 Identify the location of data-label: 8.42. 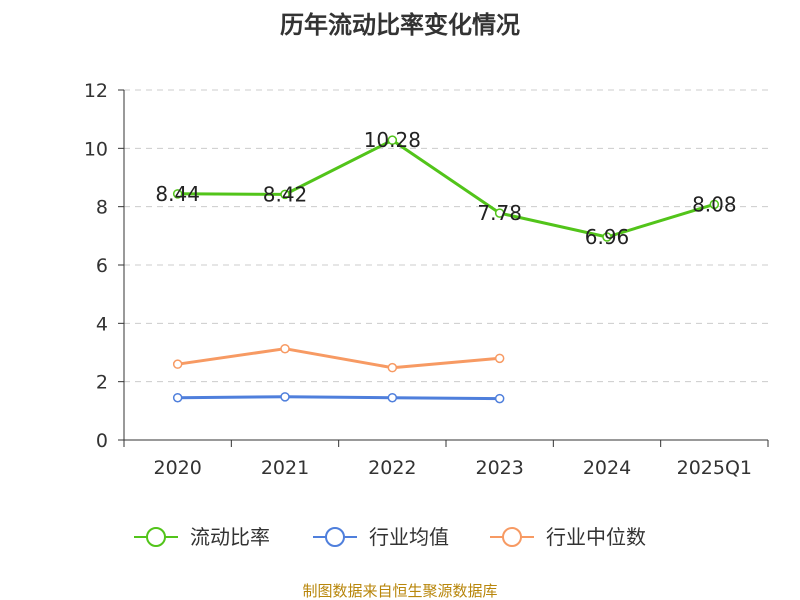
(285, 194).